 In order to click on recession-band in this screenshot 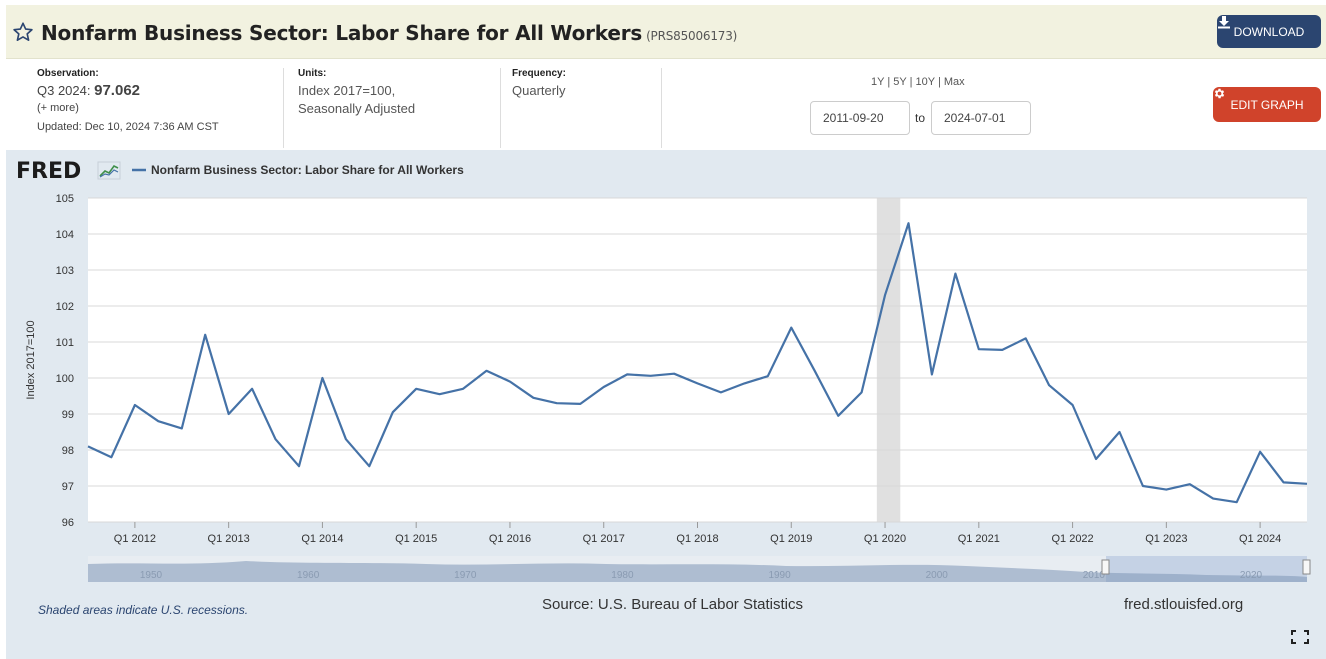, I will do `click(888, 360)`.